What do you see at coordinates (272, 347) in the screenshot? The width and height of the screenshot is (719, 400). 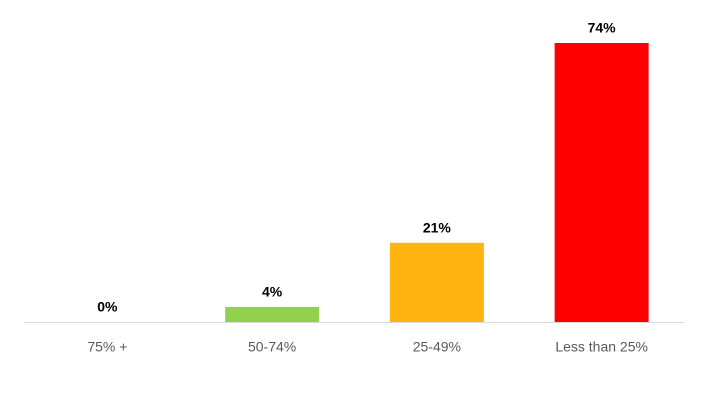 I see `x-tick-label: 50-74%` at bounding box center [272, 347].